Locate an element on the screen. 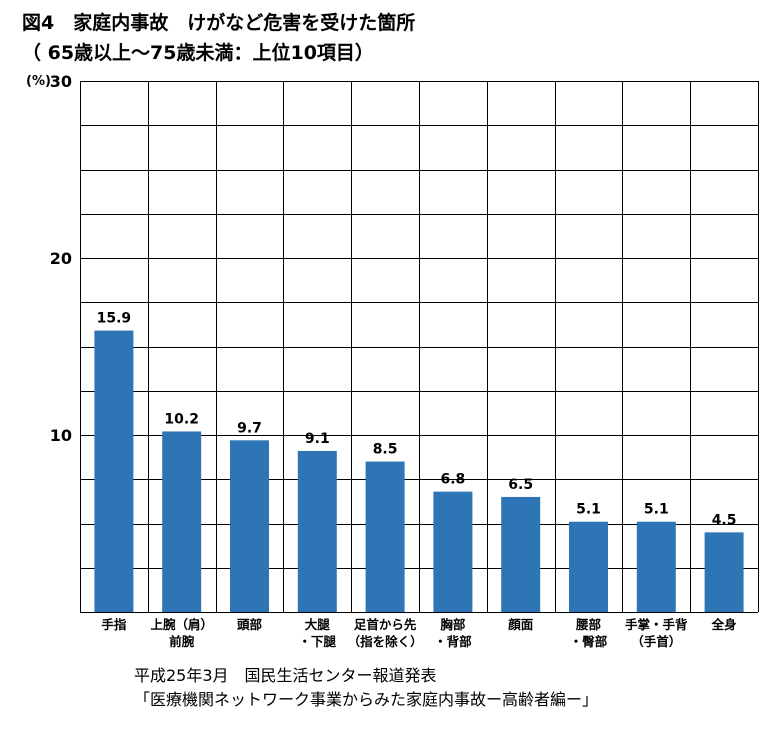 This screenshot has width=781, height=729. bar-value-label: 4.5 is located at coordinates (724, 520).